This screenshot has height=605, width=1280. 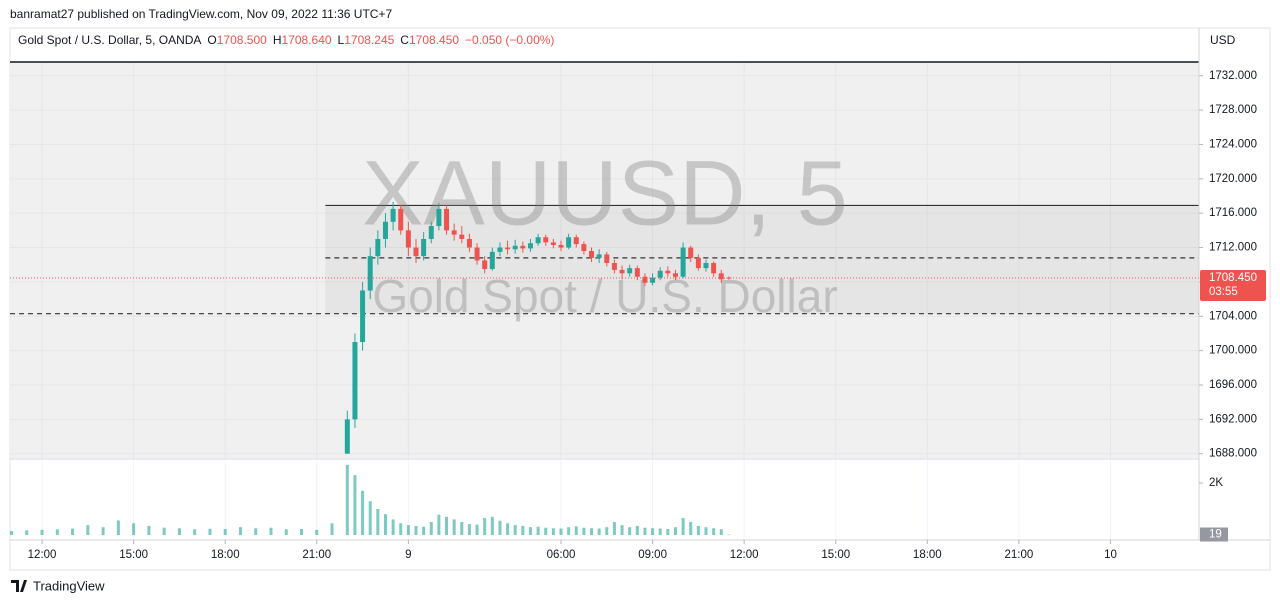 What do you see at coordinates (1233, 144) in the screenshot?
I see `y-tick-label: 1724.000` at bounding box center [1233, 144].